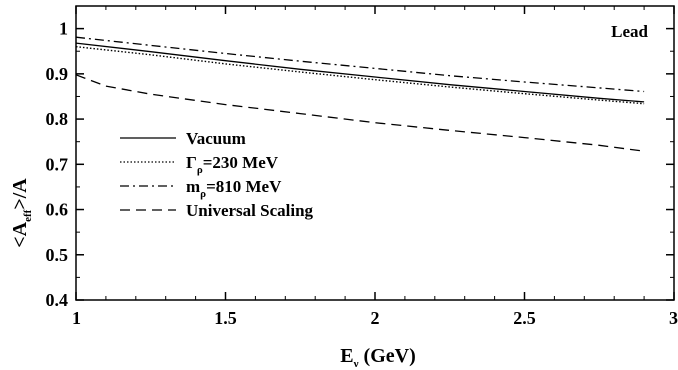  I want to click on y-axis-label: <Aeff>/A, so click(21, 213).